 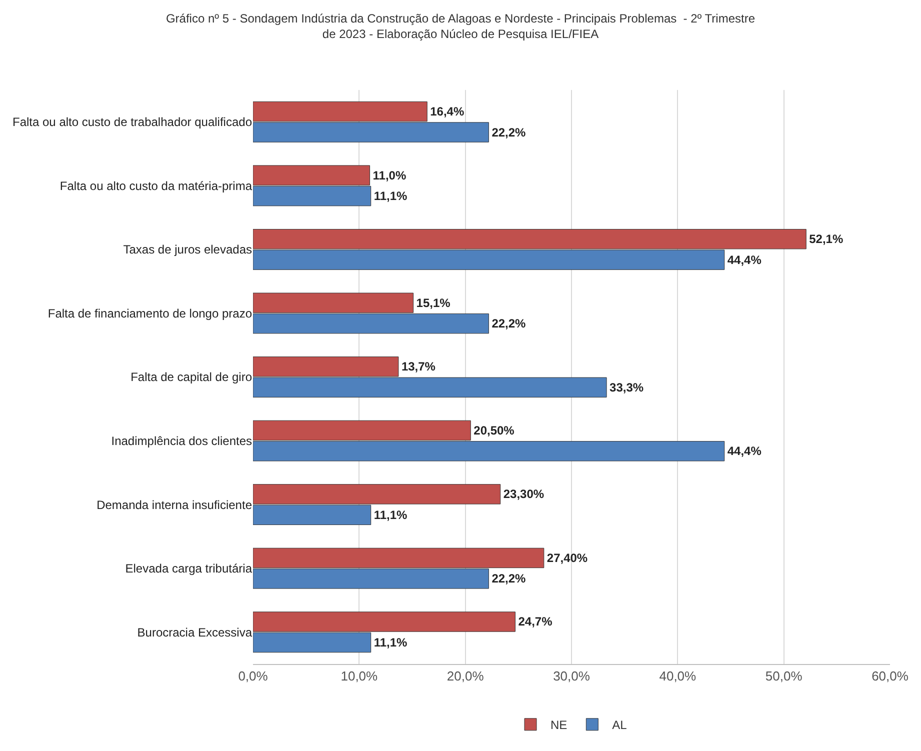 I want to click on data-label: 24,7%, so click(x=535, y=621).